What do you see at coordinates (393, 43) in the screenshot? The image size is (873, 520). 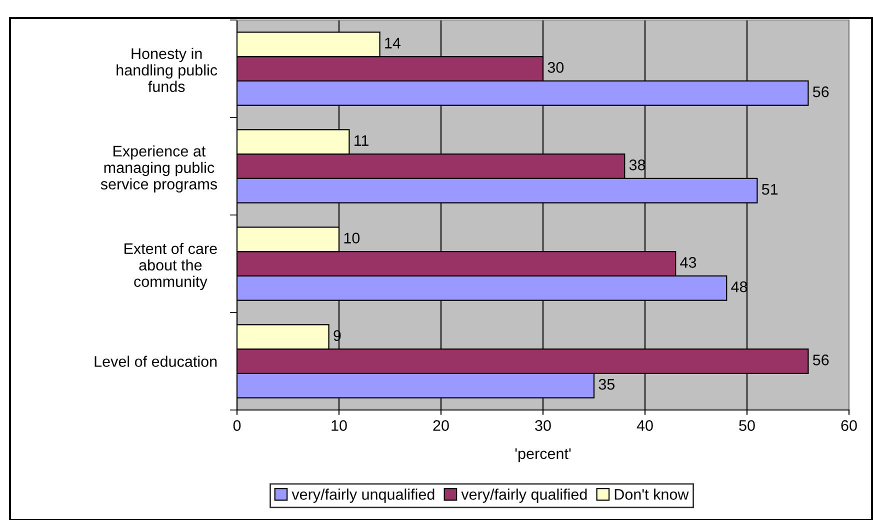 I see `data-label: 14` at bounding box center [393, 43].